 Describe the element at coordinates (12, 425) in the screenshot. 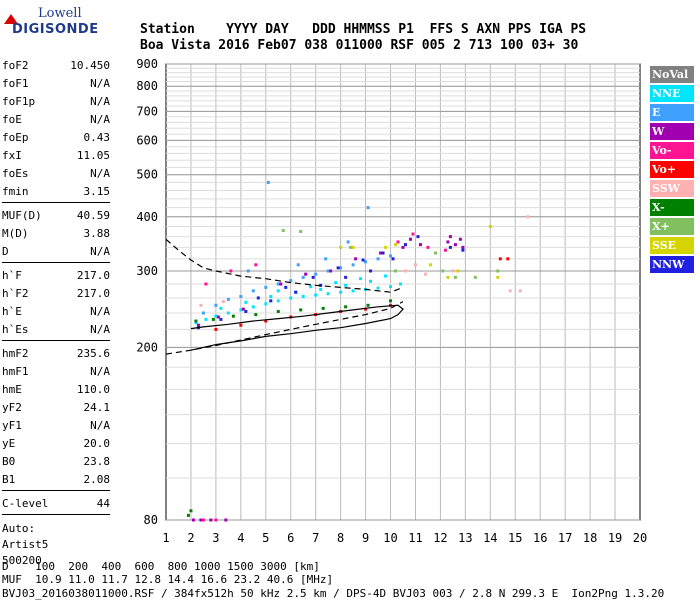

I see `param-label: yF1` at that location.